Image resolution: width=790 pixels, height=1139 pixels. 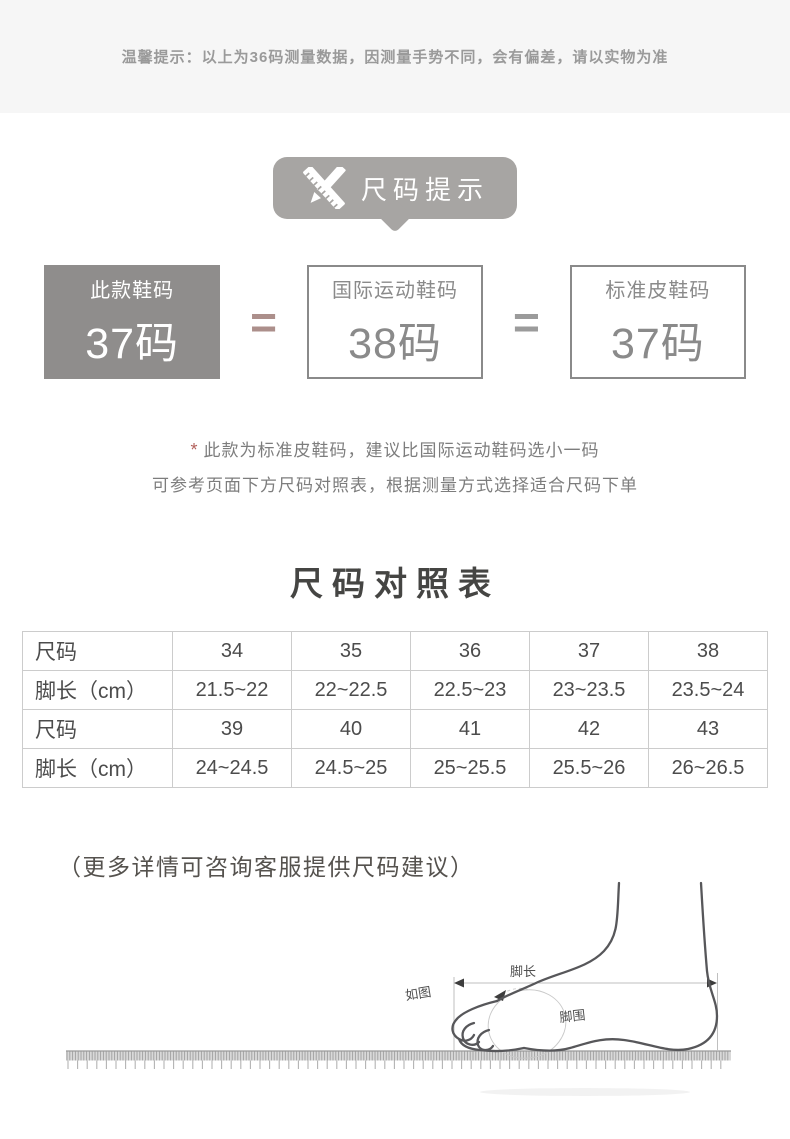 I want to click on measurement-guides, so click(x=585, y=1012).